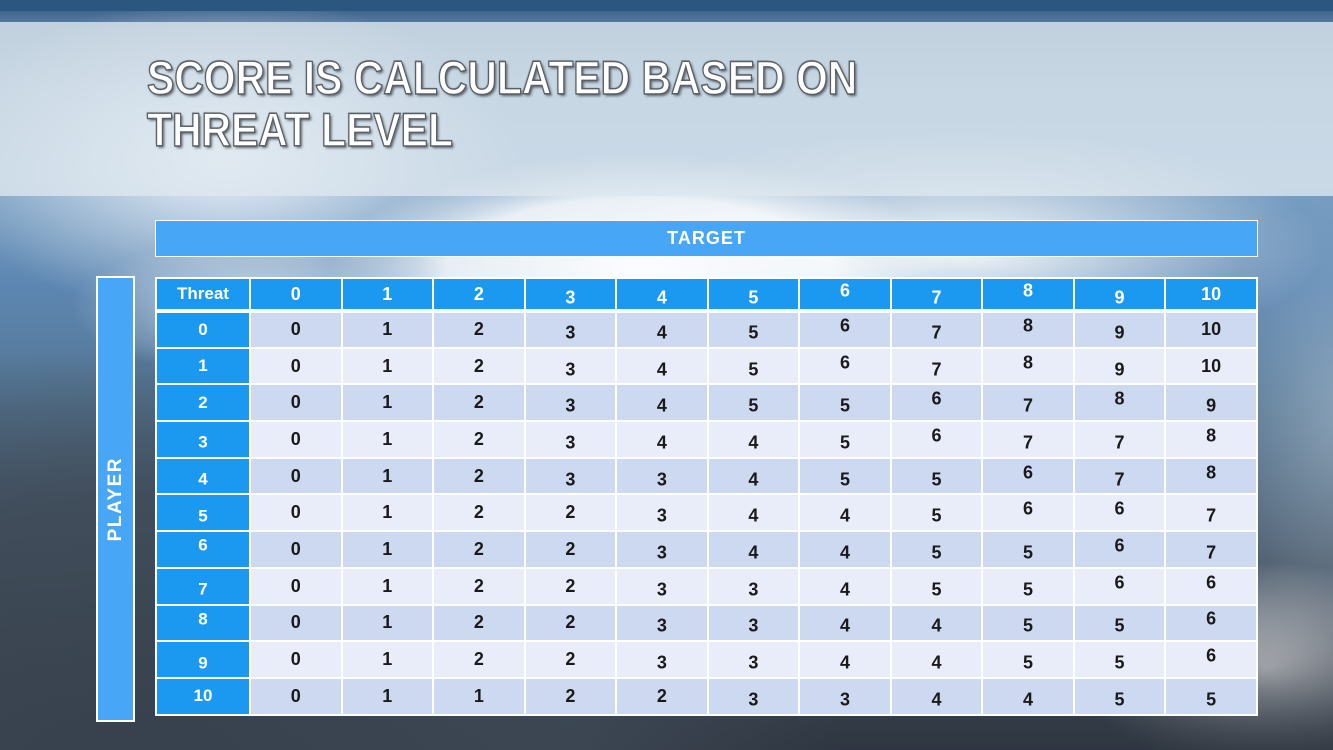 The image size is (1333, 750). What do you see at coordinates (845, 295) in the screenshot?
I see `target-col-header: 6` at bounding box center [845, 295].